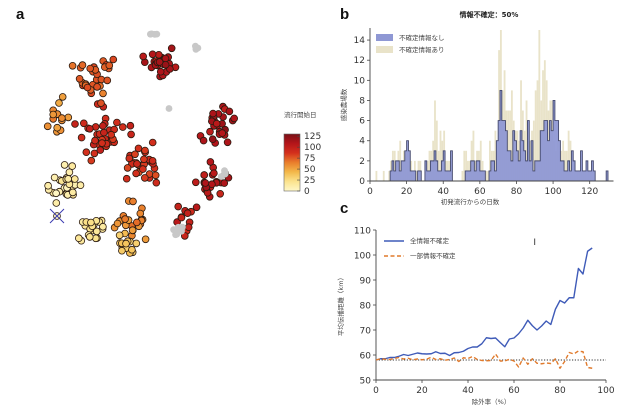 The width and height of the screenshot is (640, 409). What do you see at coordinates (362, 101) in the screenshot?
I see `y-tick-label: 8` at bounding box center [362, 101].